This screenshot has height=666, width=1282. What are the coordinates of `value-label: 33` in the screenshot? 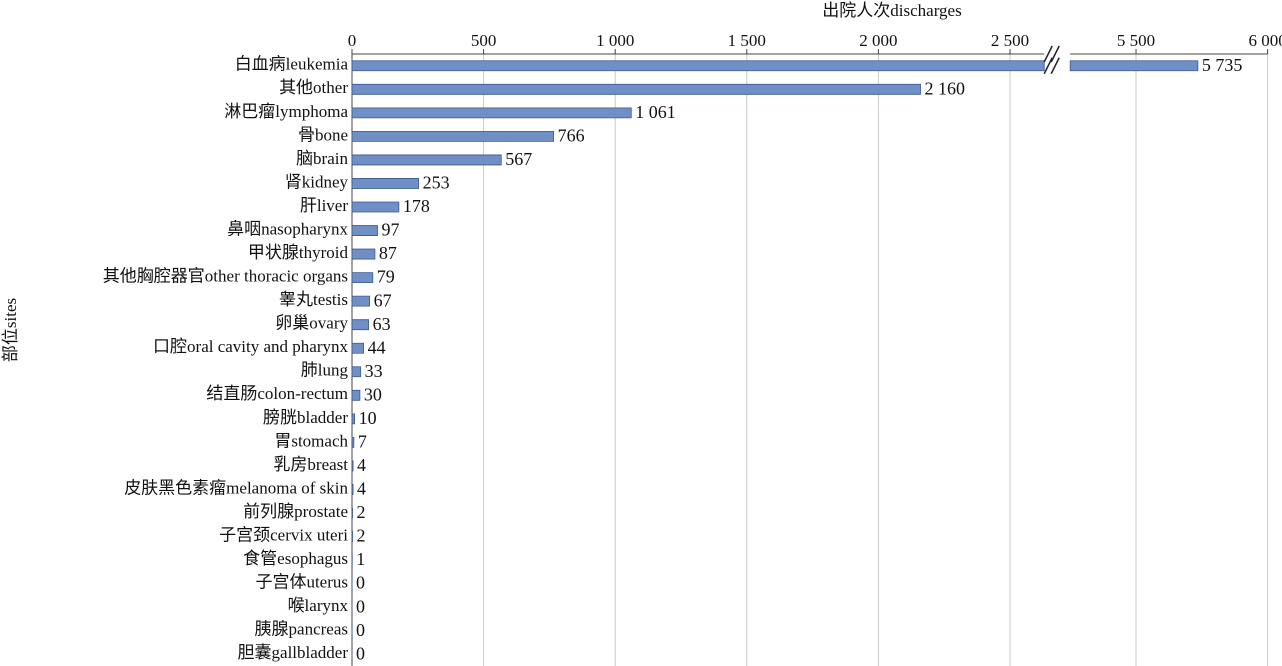 It's located at (374, 371).